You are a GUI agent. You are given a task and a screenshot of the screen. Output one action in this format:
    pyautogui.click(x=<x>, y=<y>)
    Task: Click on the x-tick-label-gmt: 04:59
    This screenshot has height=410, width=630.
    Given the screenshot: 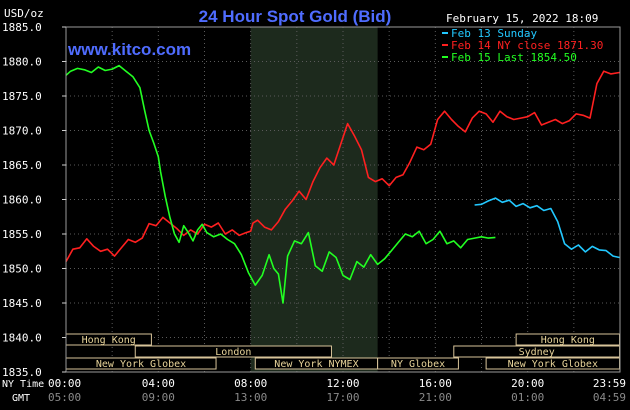 What is the action you would take?
    pyautogui.click(x=609, y=397)
    